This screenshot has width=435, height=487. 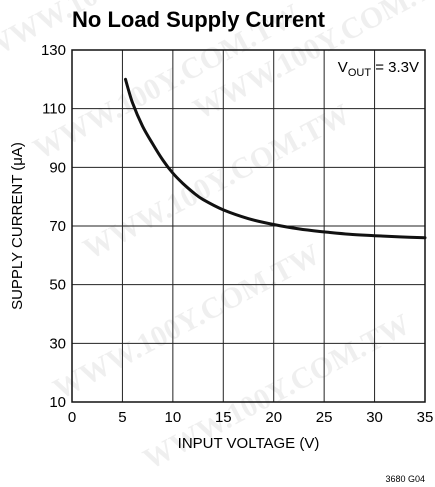 I want to click on figure-code: 3680 G04, so click(x=405, y=479).